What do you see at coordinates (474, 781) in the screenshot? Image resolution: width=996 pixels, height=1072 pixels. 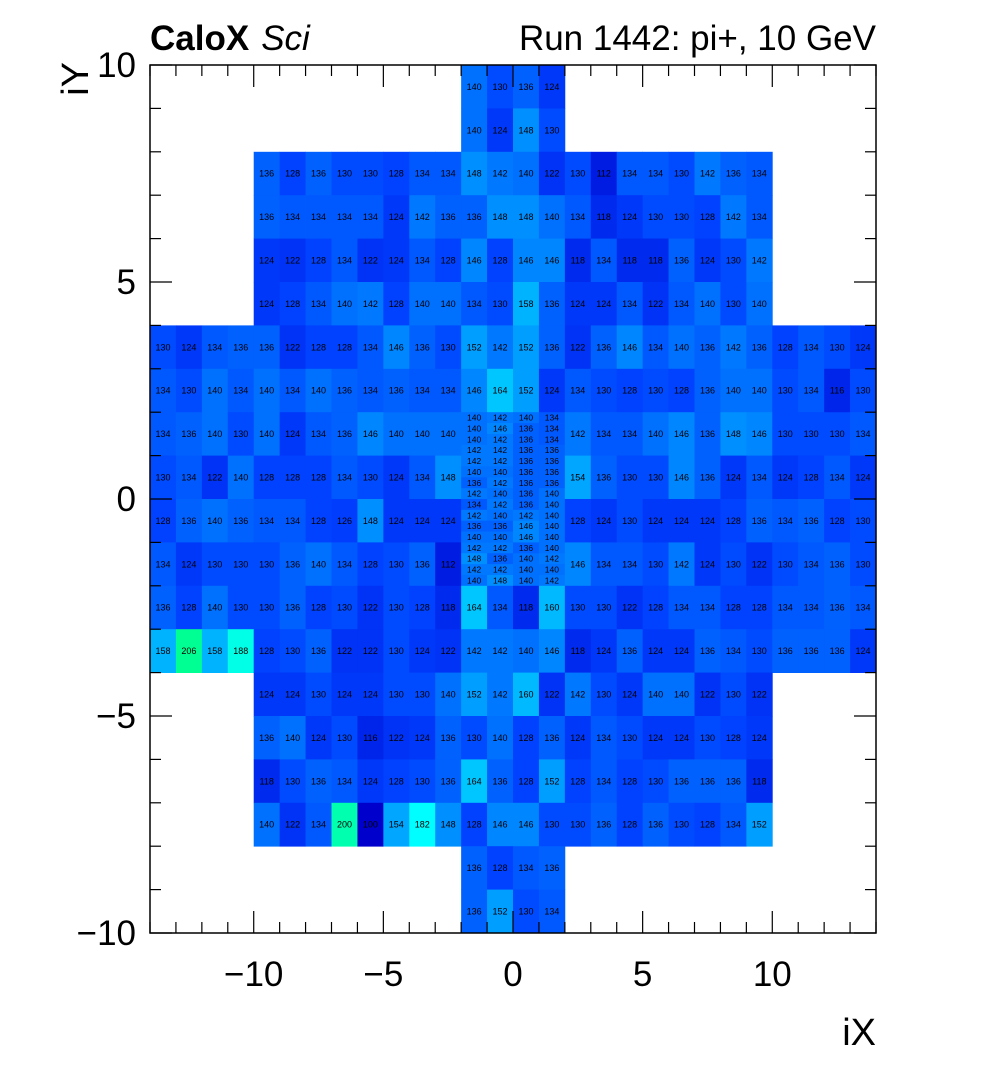 I see `cell-value-label: 164` at bounding box center [474, 781].